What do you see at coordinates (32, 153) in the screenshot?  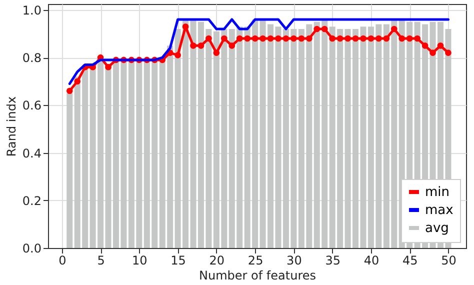 I see `y-tick-label: 0.4` at bounding box center [32, 153].